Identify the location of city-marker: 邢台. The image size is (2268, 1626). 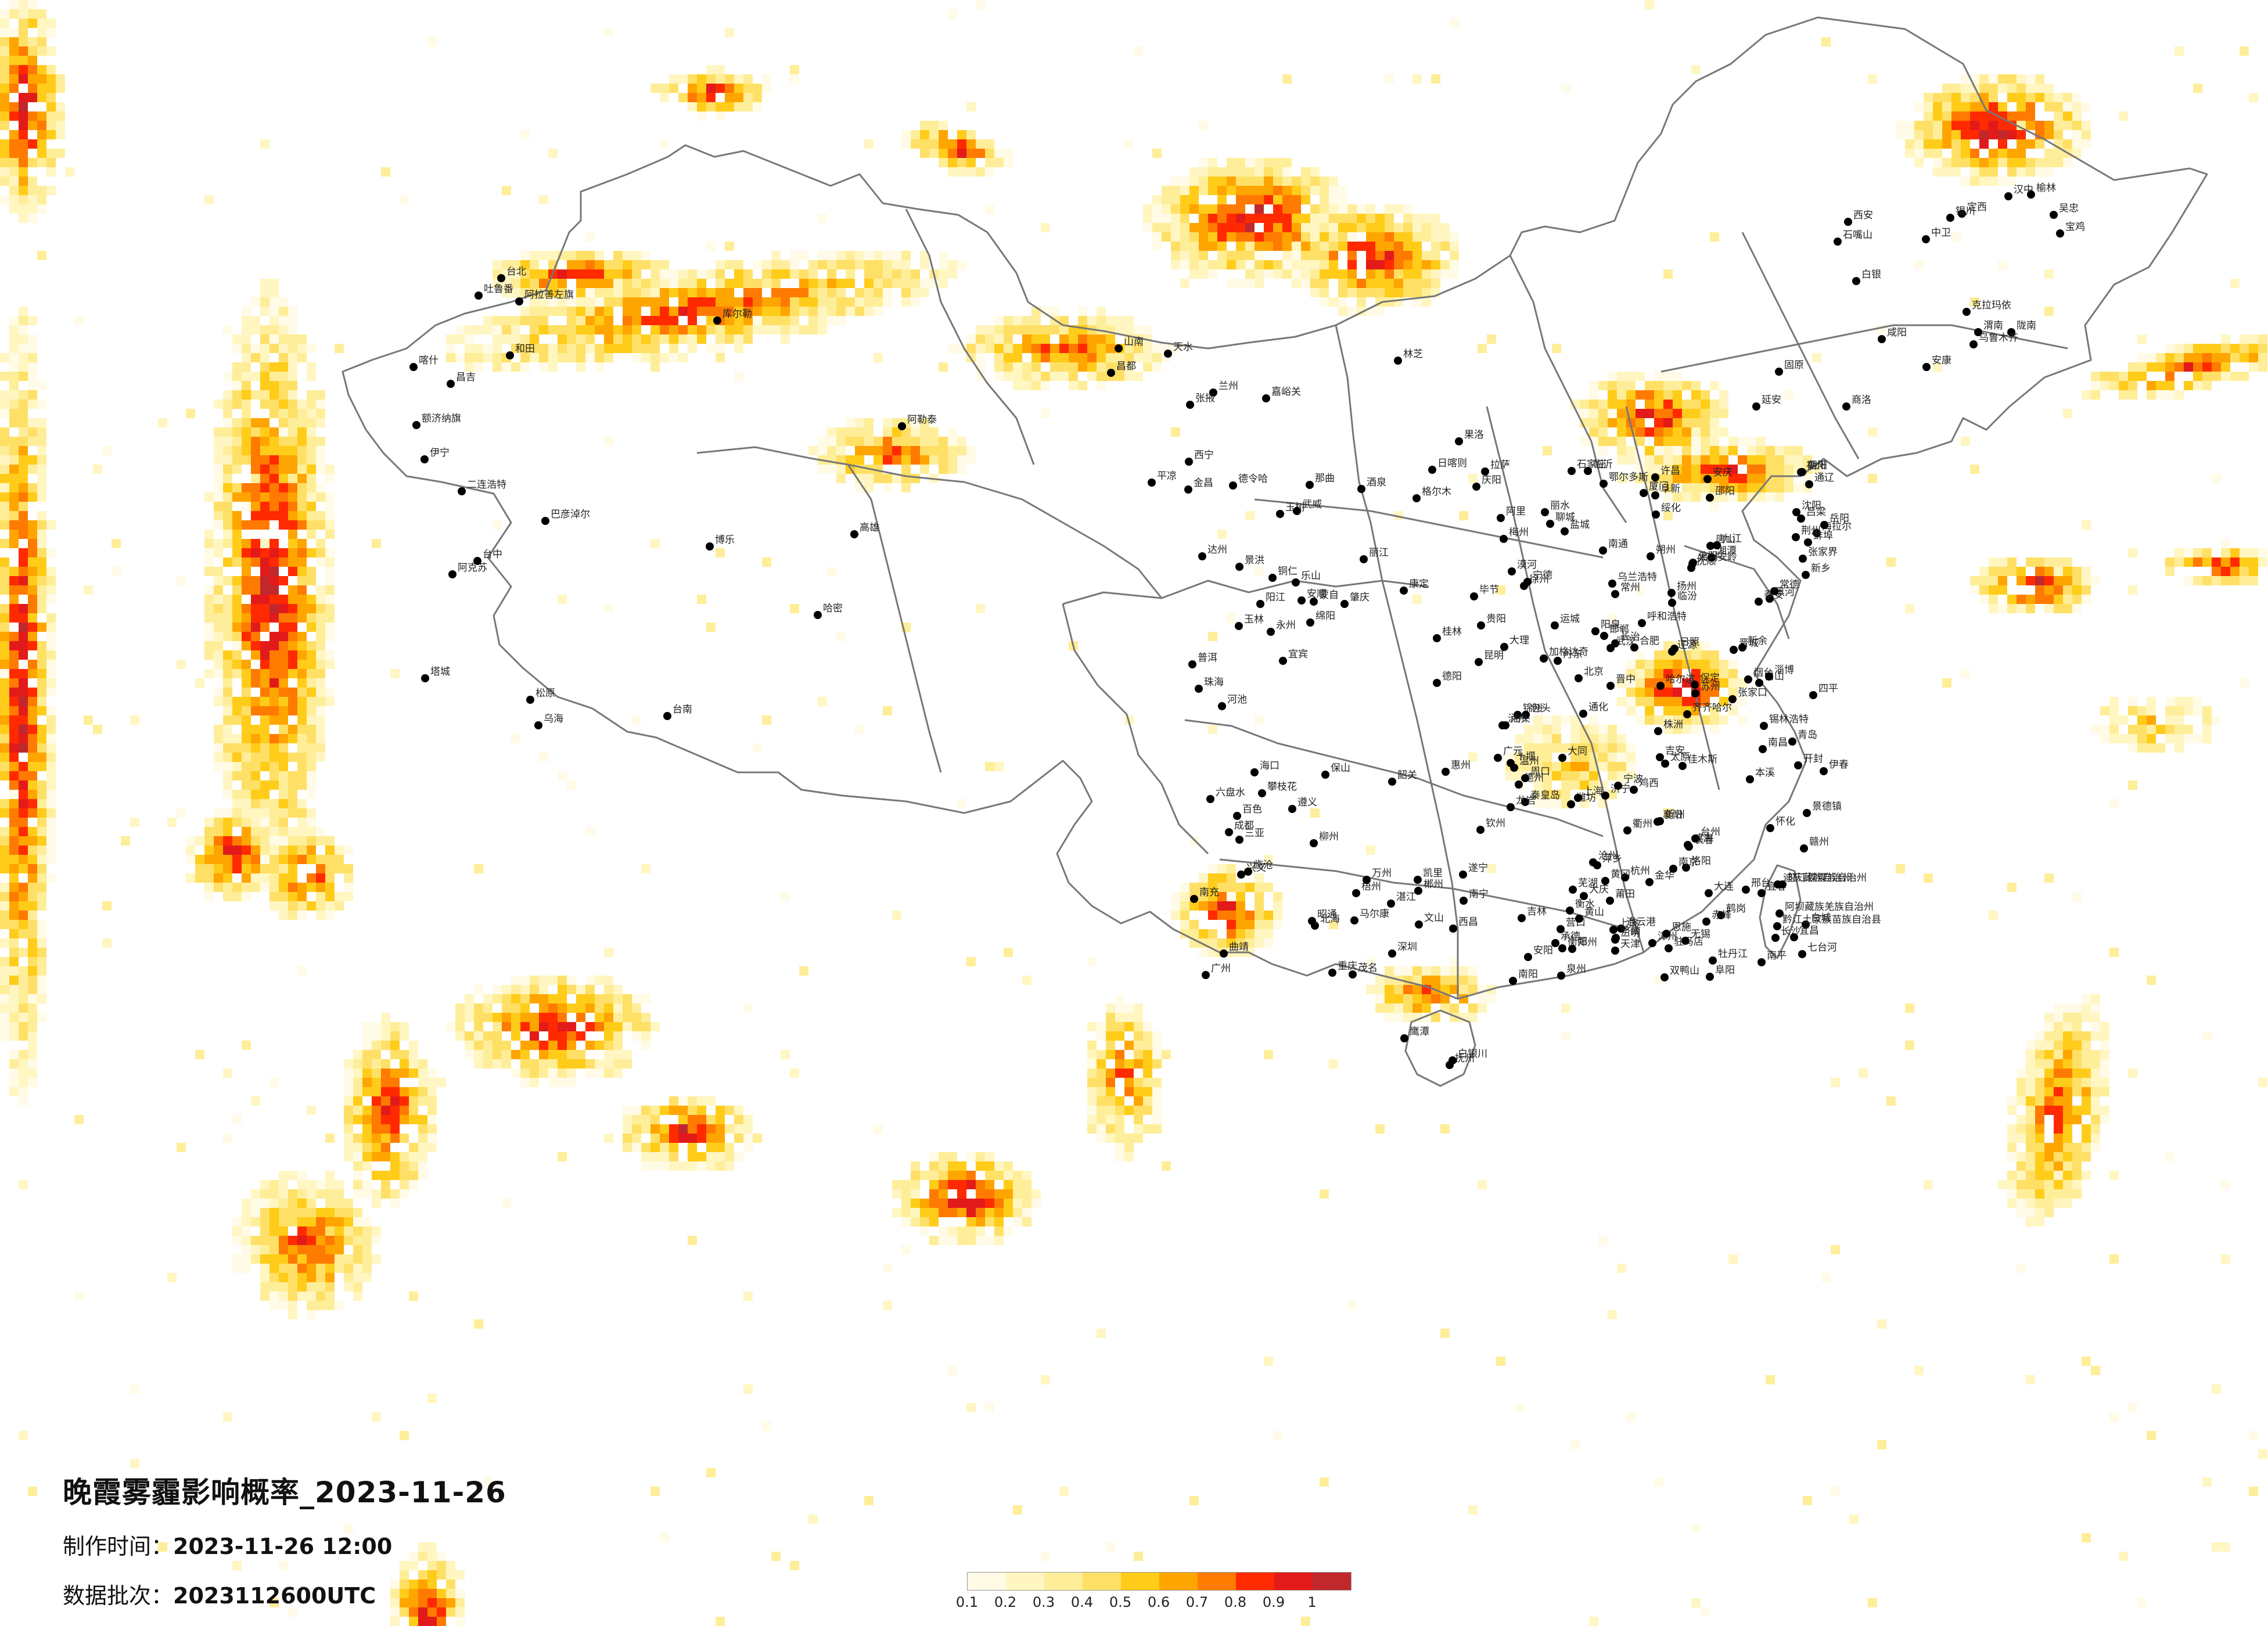
(1756, 886).